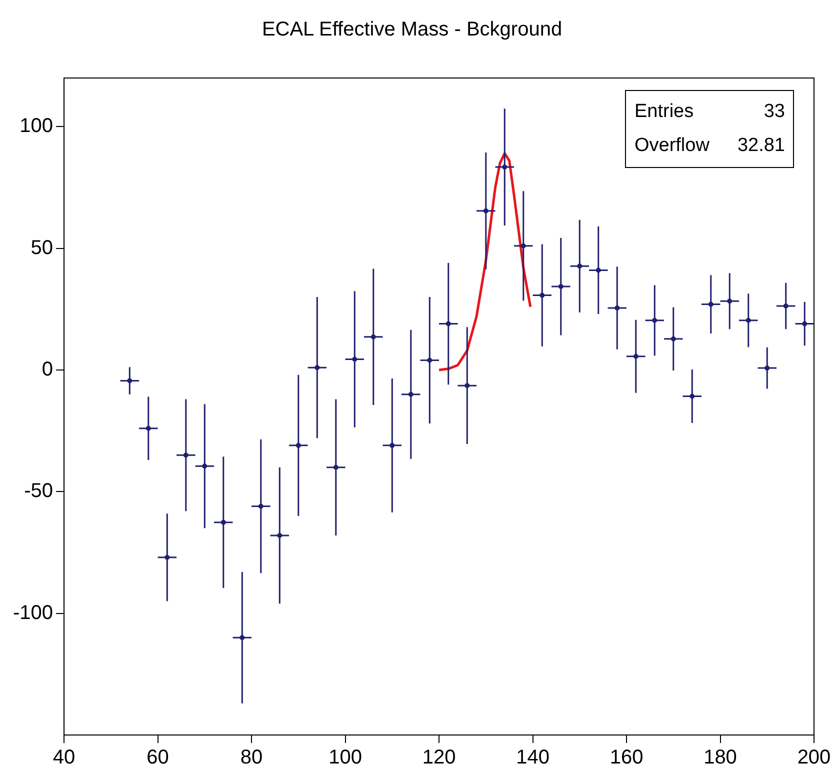  Describe the element at coordinates (37, 126) in the screenshot. I see `y-tick-label: 100` at that location.